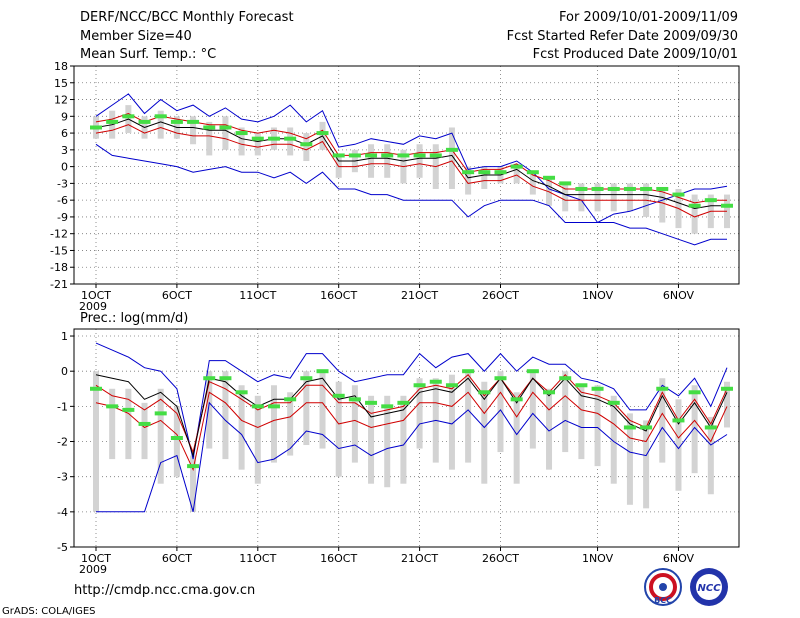  I want to click on y-tick-label: 6, so click(64, 133).